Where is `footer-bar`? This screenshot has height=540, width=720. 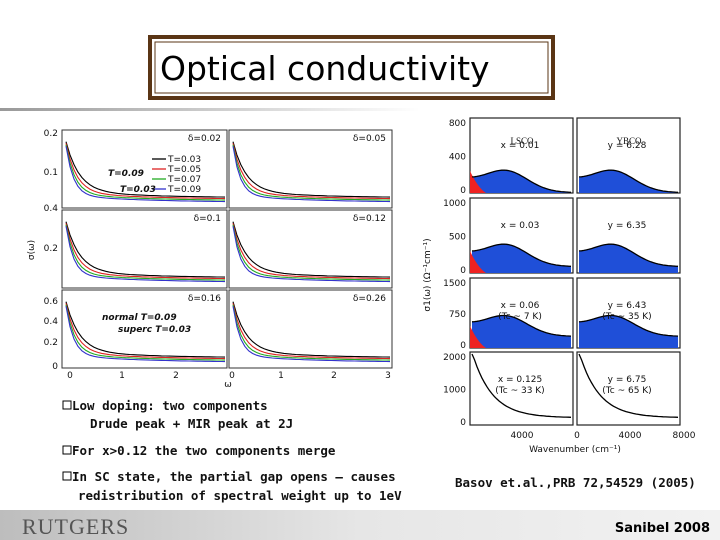 footer-bar is located at coordinates (360, 525).